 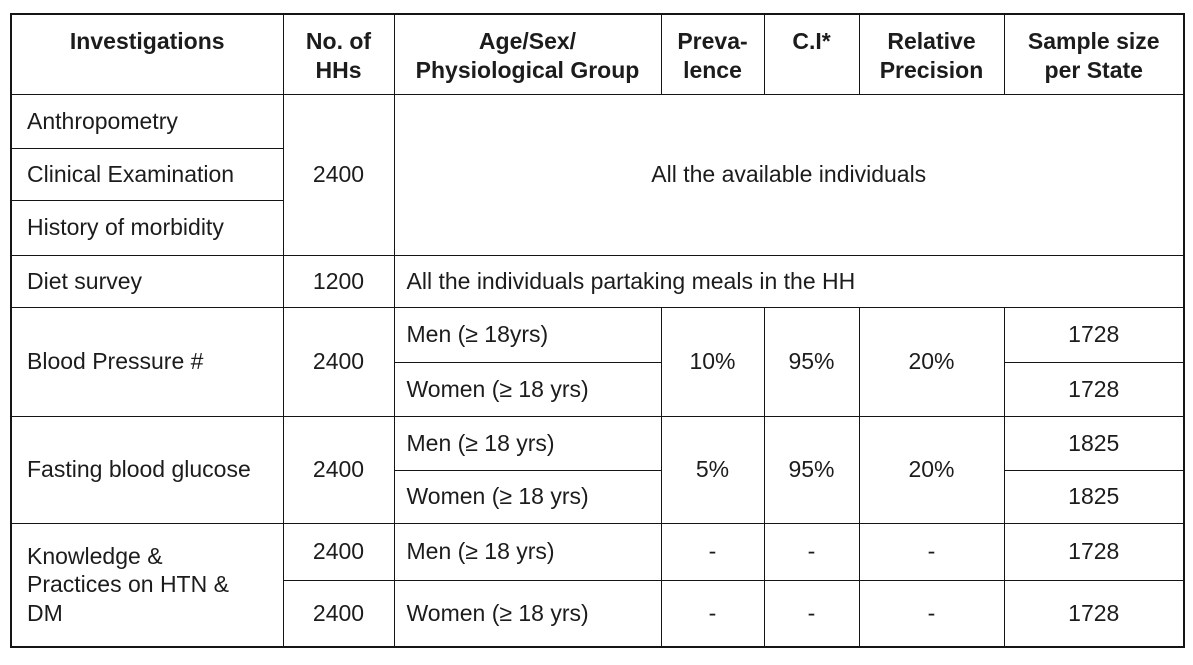 What do you see at coordinates (931, 469) in the screenshot?
I see `relative-precision-fasting-glucose: 20%` at bounding box center [931, 469].